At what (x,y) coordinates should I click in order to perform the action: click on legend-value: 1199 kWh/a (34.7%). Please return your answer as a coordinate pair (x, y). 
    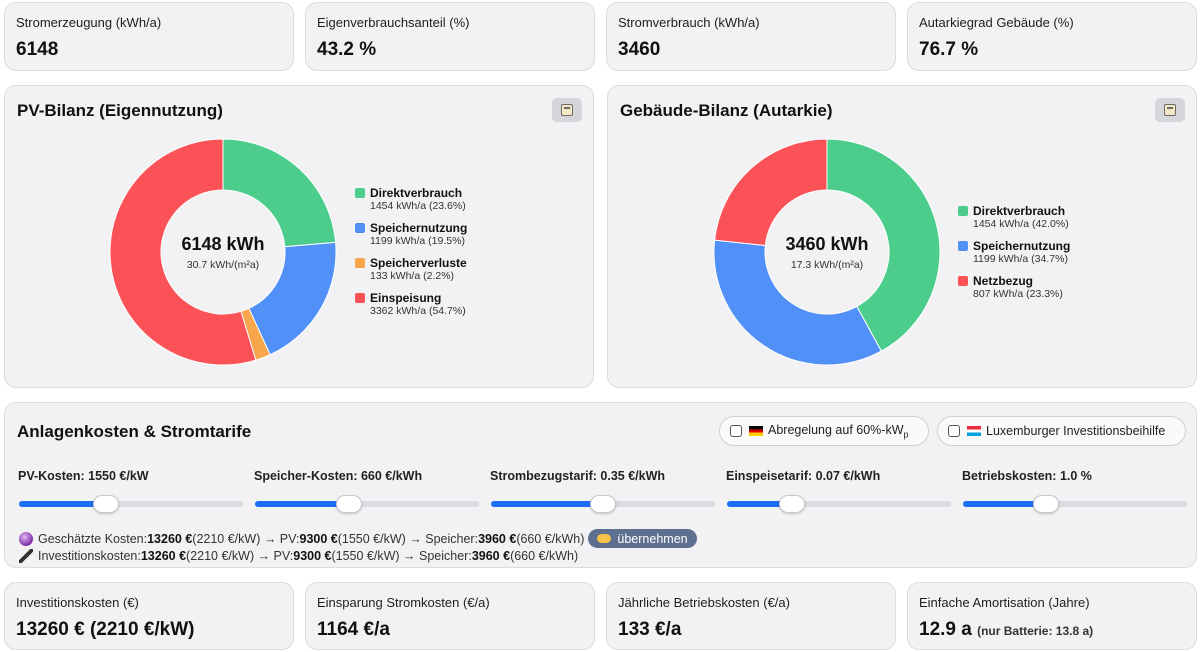
    Looking at the image, I should click on (1020, 259).